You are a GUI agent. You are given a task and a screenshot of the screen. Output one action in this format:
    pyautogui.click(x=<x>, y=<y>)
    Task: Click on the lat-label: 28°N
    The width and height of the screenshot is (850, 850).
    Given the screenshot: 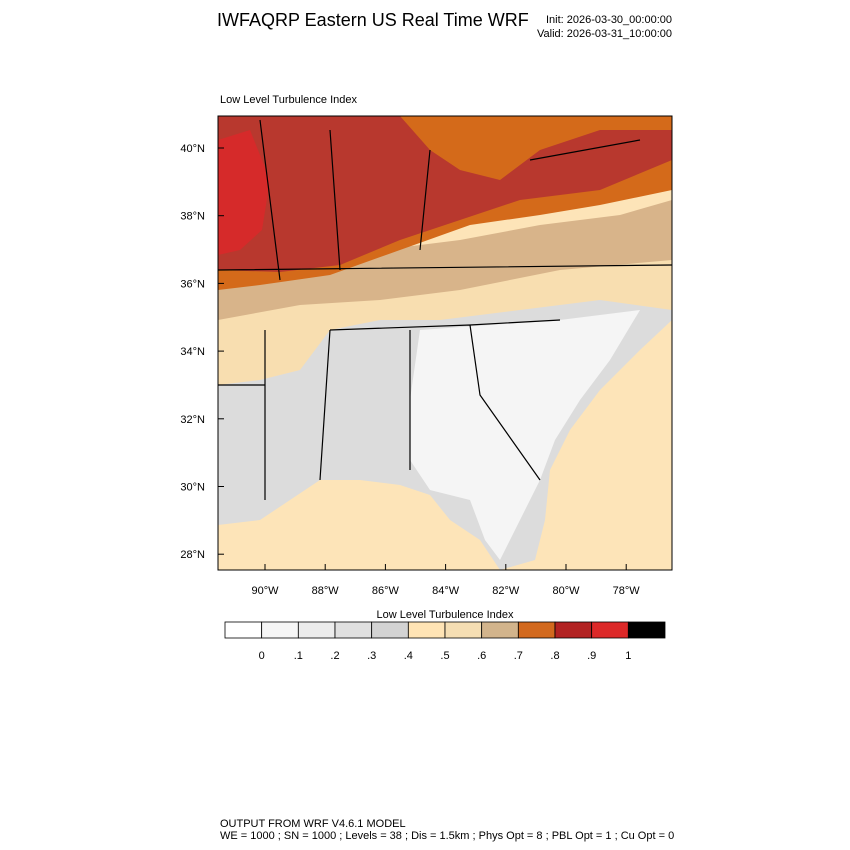 What is the action you would take?
    pyautogui.click(x=192, y=555)
    